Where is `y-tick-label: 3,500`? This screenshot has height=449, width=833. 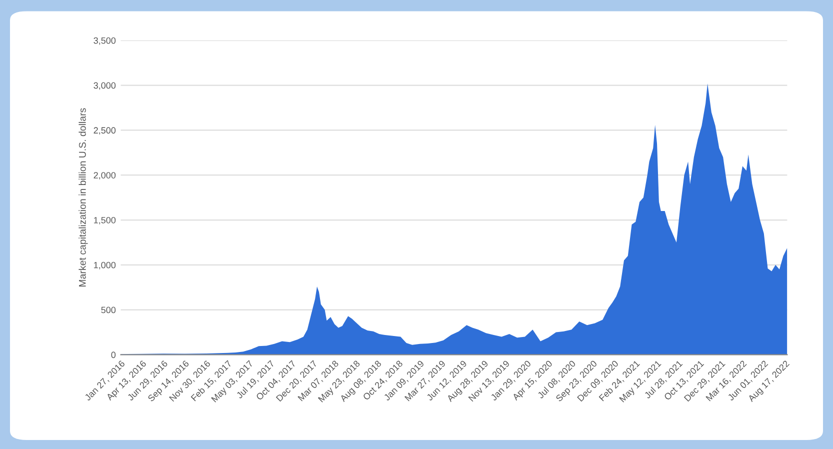
y-tick-label: 3,500 is located at coordinates (105, 41).